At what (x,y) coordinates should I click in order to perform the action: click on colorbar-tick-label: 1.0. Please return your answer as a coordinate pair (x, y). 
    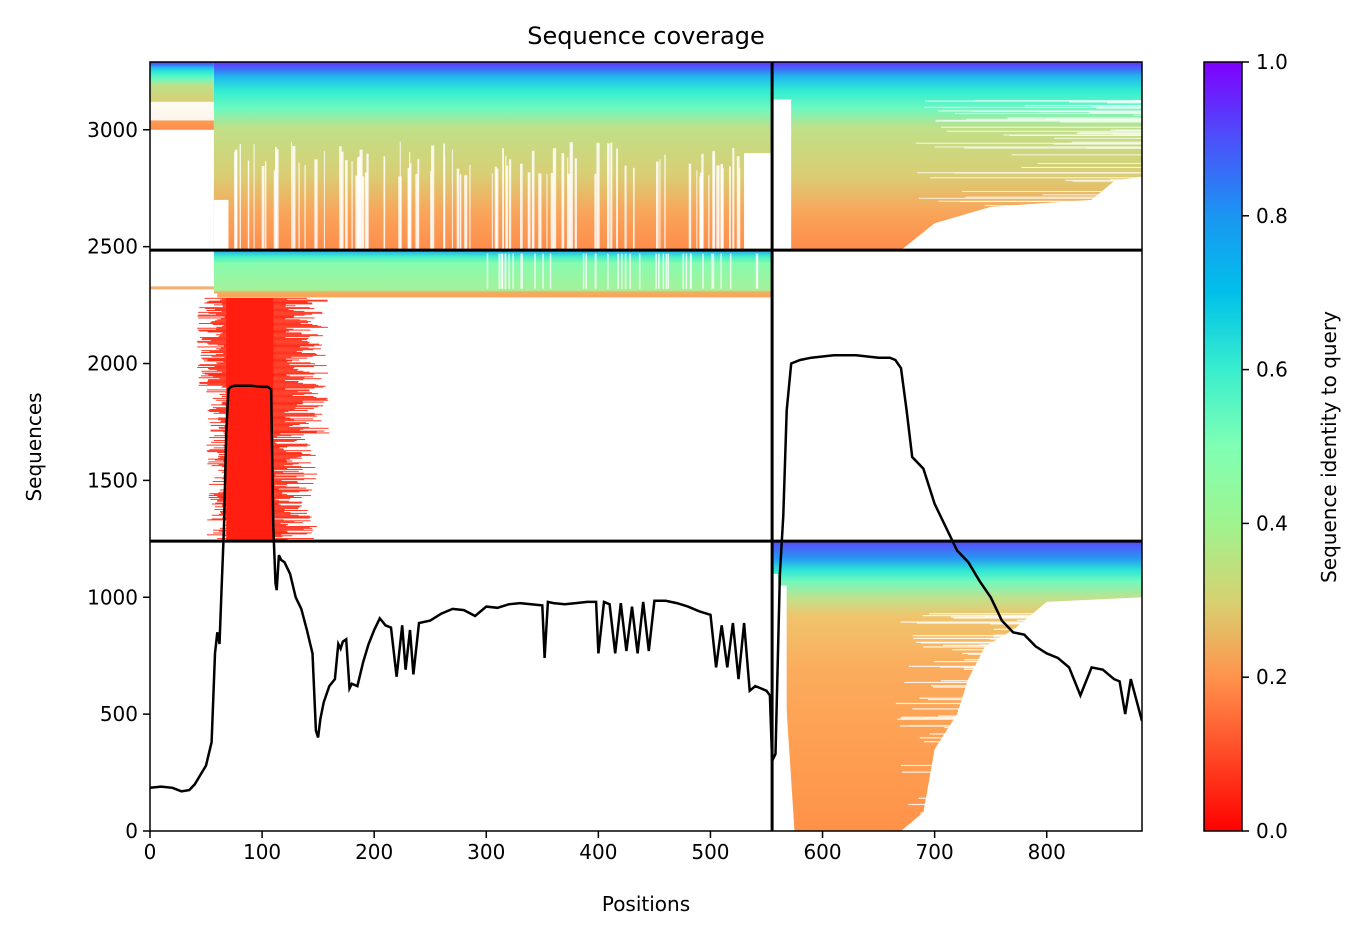
    Looking at the image, I should click on (1272, 62).